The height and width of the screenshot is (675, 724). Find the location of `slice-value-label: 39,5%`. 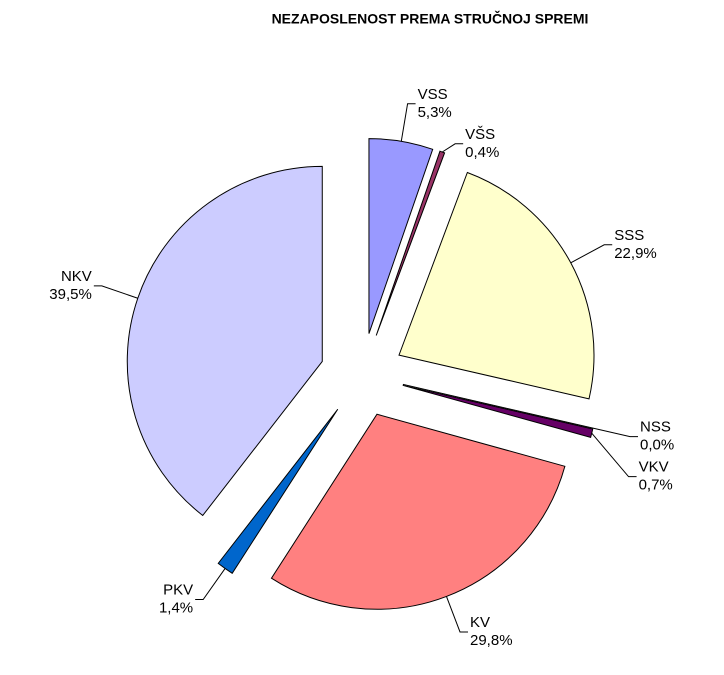

slice-value-label: 39,5% is located at coordinates (70, 294).